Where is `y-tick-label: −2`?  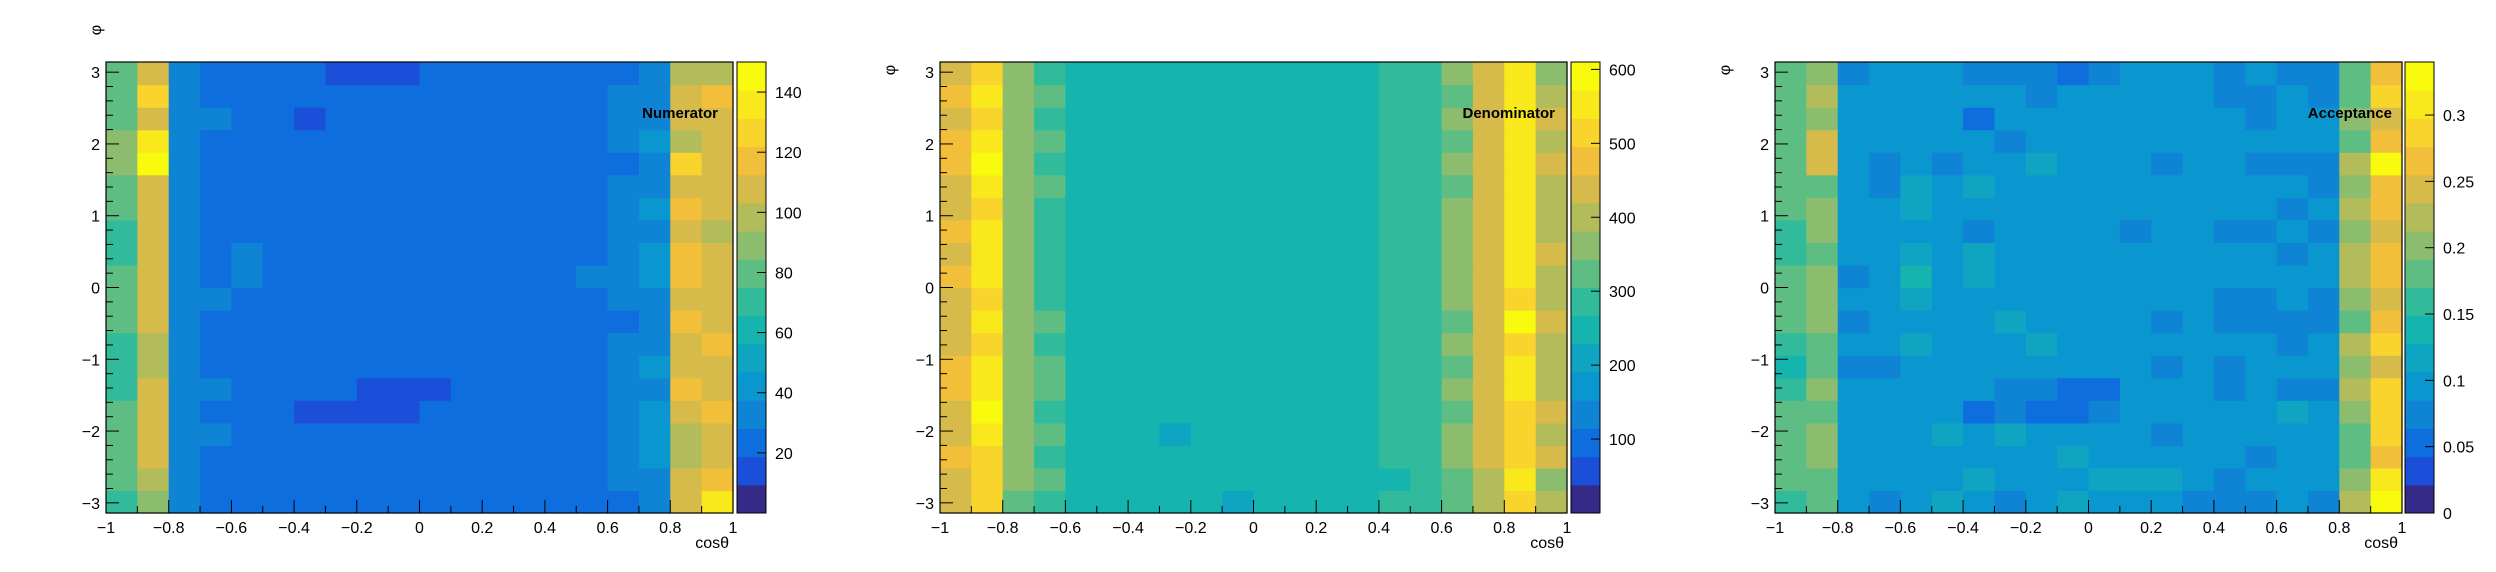 y-tick-label: −2 is located at coordinates (1760, 432).